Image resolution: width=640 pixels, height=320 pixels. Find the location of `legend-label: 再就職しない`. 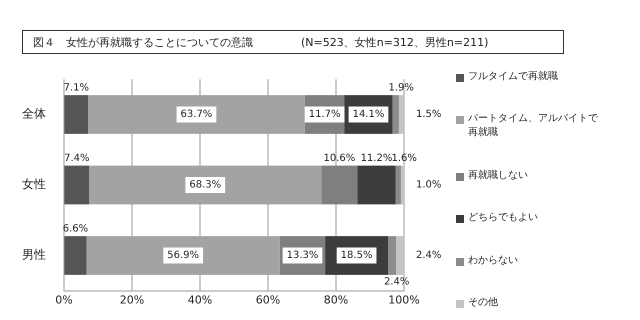

legend-label: 再就職しない is located at coordinates (498, 175).